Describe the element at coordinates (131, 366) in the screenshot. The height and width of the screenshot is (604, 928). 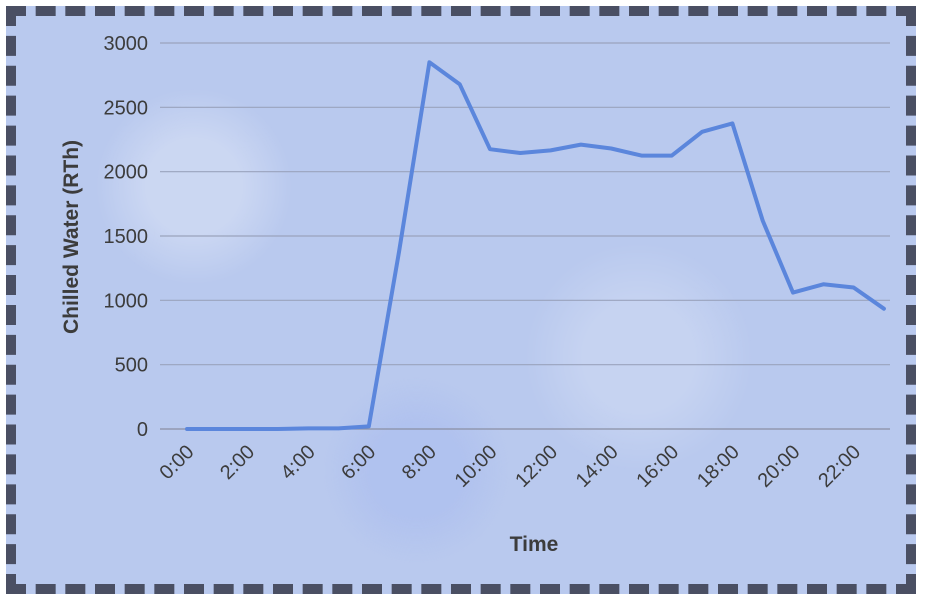
I see `y-tick-label: 500` at that location.